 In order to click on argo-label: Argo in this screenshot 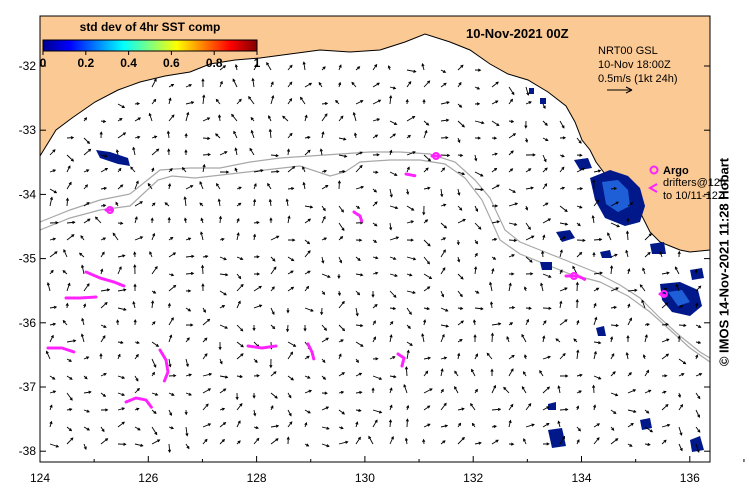, I will do `click(676, 171)`.